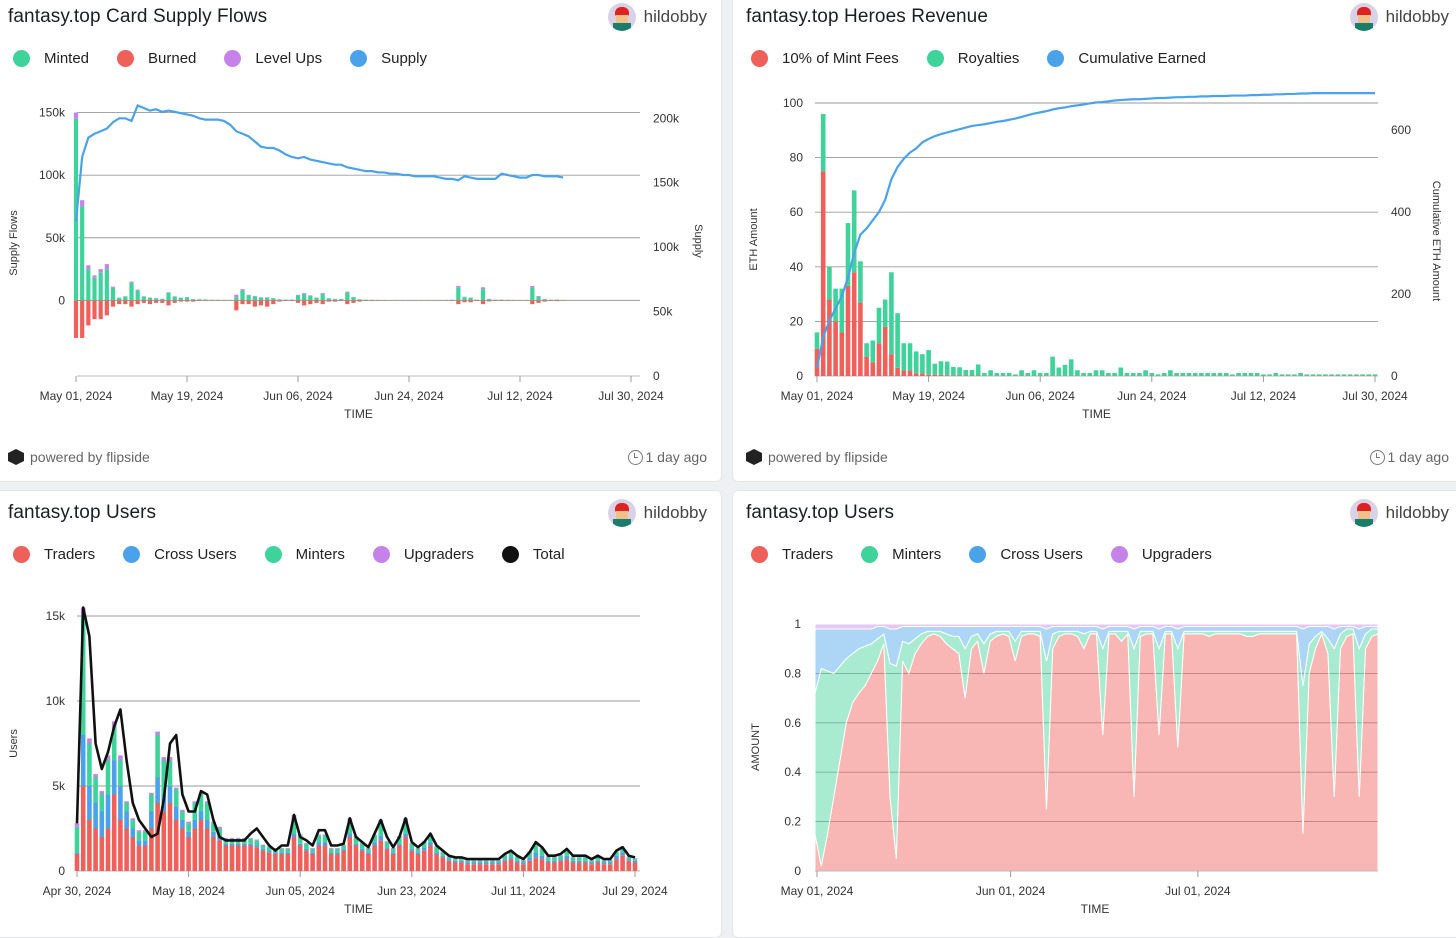 The width and height of the screenshot is (1456, 938). What do you see at coordinates (90, 457) in the screenshot?
I see `powered-label: powered by flipside` at bounding box center [90, 457].